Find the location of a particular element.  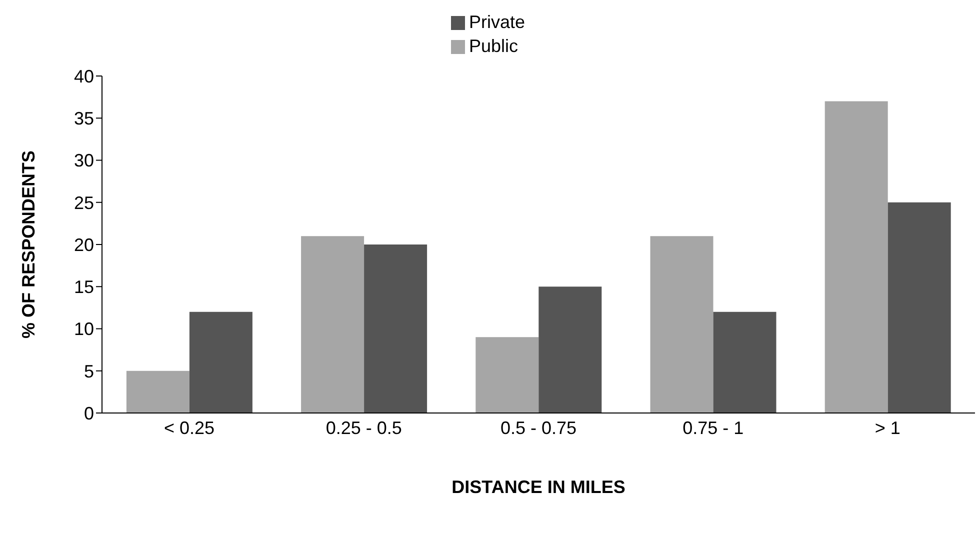

y-tick-label: 30 is located at coordinates (84, 160).